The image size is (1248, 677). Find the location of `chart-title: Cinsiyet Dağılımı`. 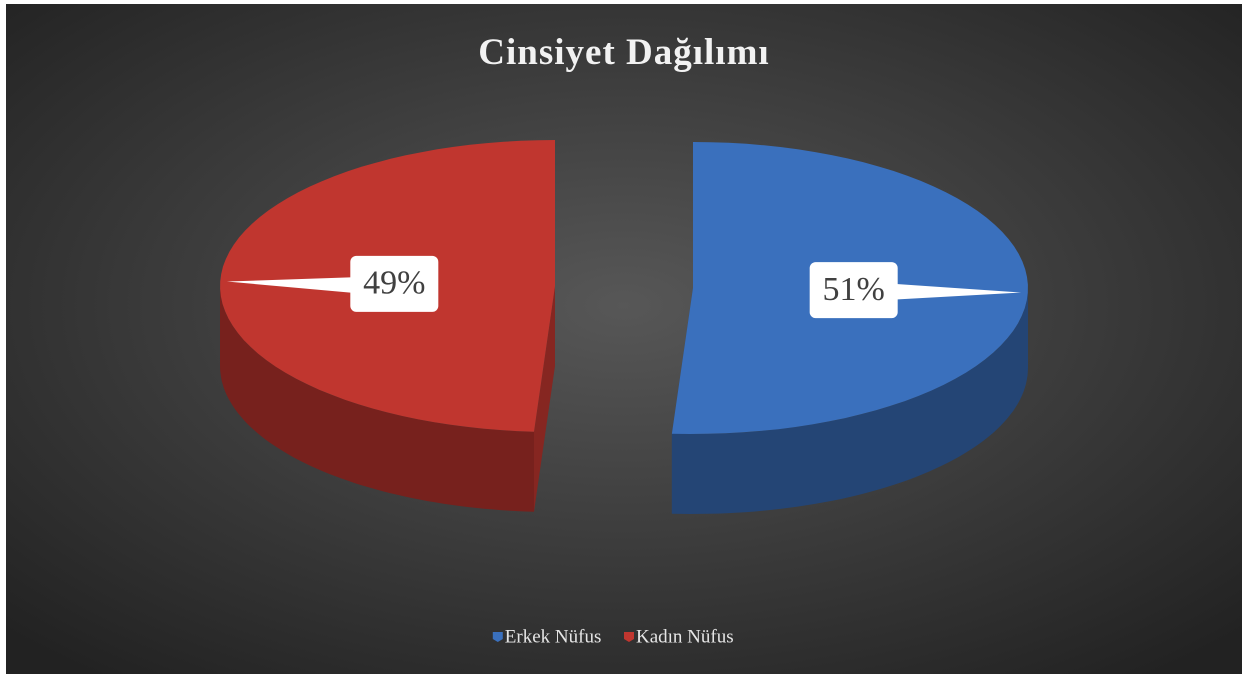

chart-title: Cinsiyet Dağılımı is located at coordinates (623, 52).